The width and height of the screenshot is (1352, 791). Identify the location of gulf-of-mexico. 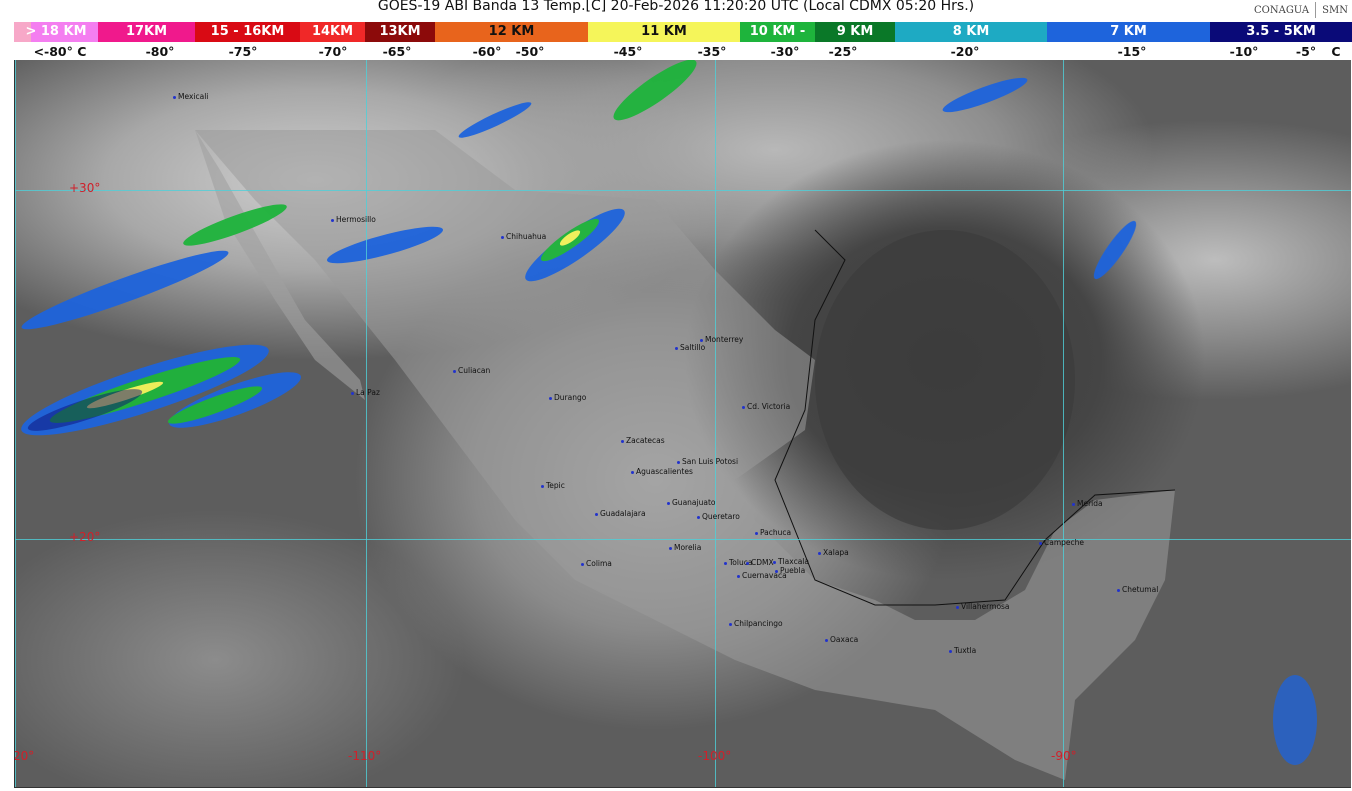
(945, 380).